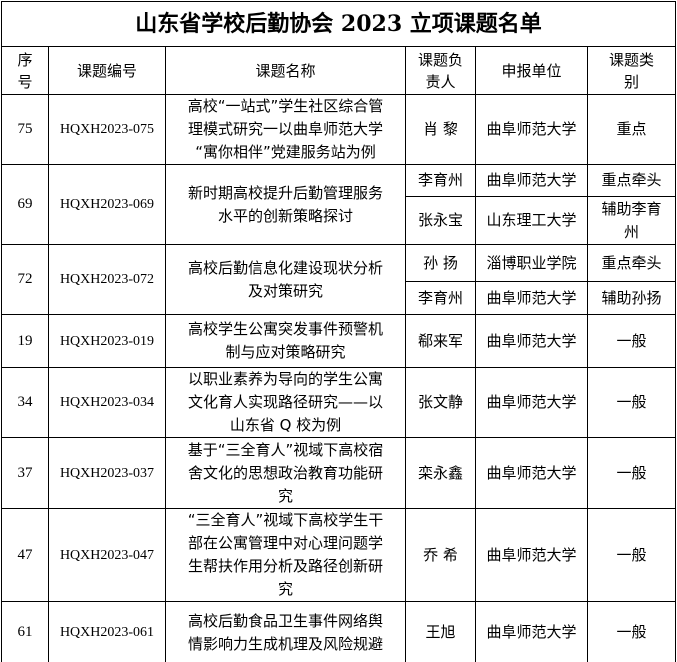  I want to click on header-code: 课题编号, so click(107, 70).